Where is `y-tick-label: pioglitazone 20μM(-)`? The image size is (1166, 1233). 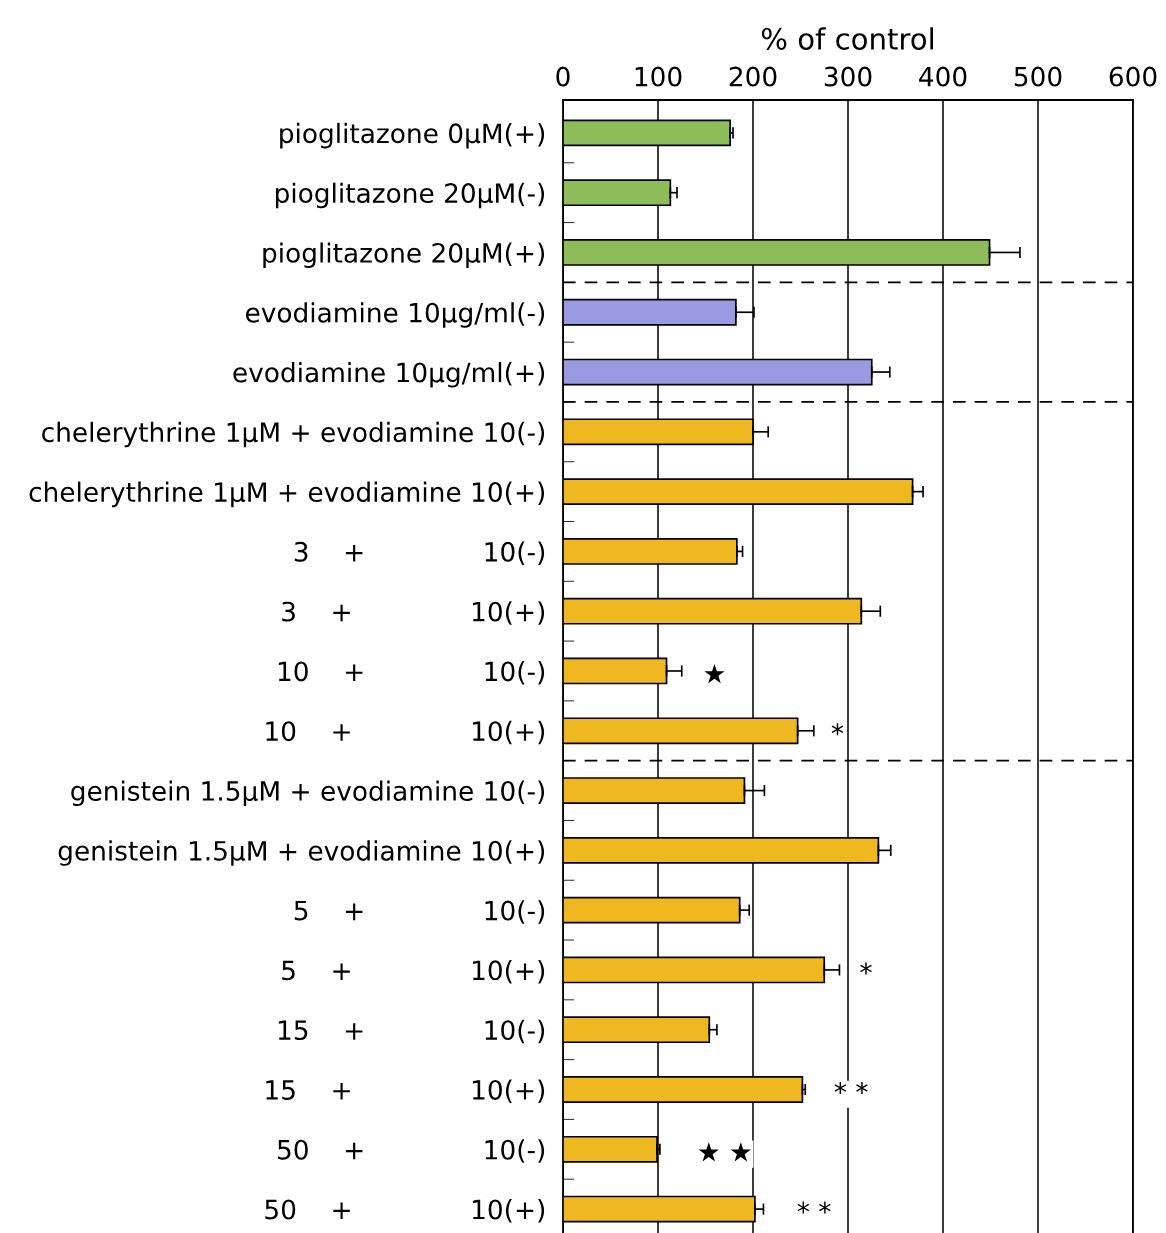 y-tick-label: pioglitazone 20μM(-) is located at coordinates (410, 195).